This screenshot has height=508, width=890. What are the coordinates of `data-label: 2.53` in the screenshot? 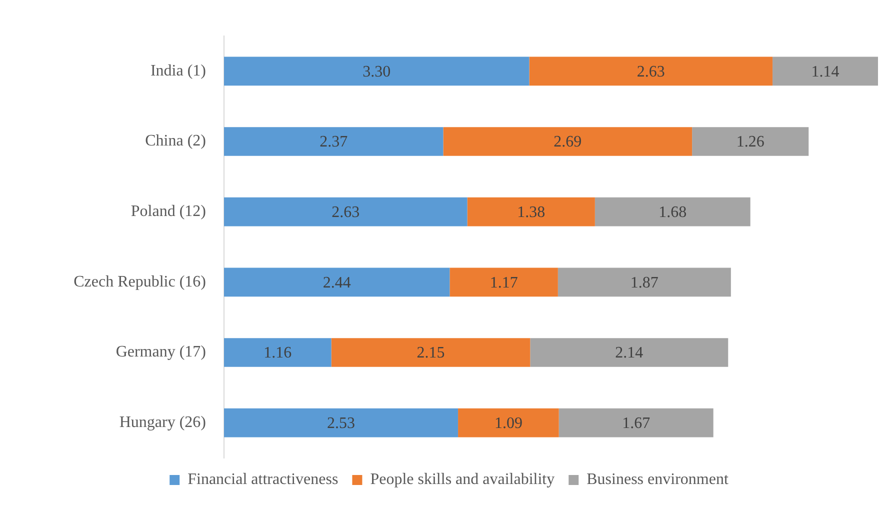 It's located at (341, 423).